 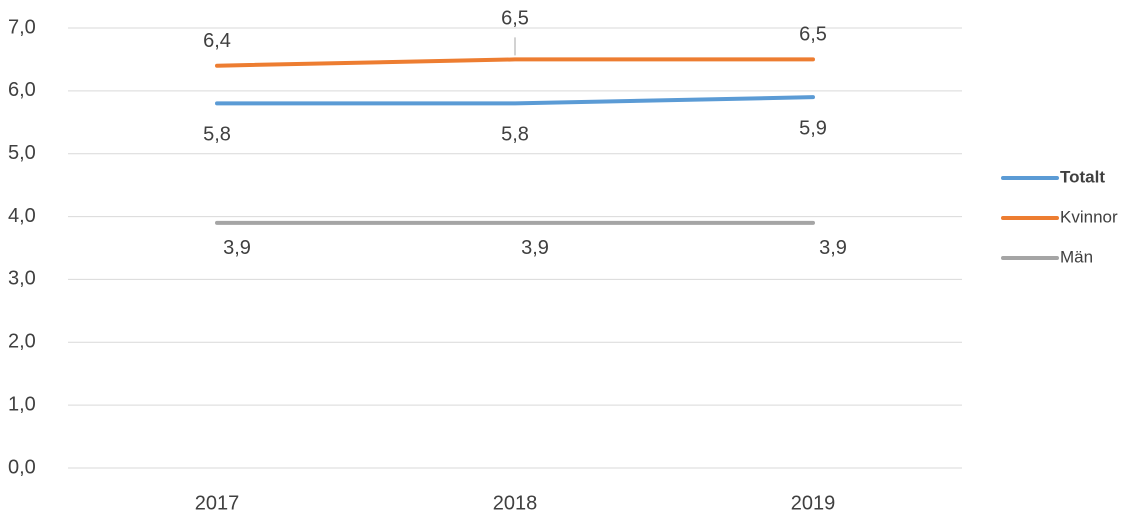 What do you see at coordinates (22, 90) in the screenshot?
I see `y-tick-label: 6,0` at bounding box center [22, 90].